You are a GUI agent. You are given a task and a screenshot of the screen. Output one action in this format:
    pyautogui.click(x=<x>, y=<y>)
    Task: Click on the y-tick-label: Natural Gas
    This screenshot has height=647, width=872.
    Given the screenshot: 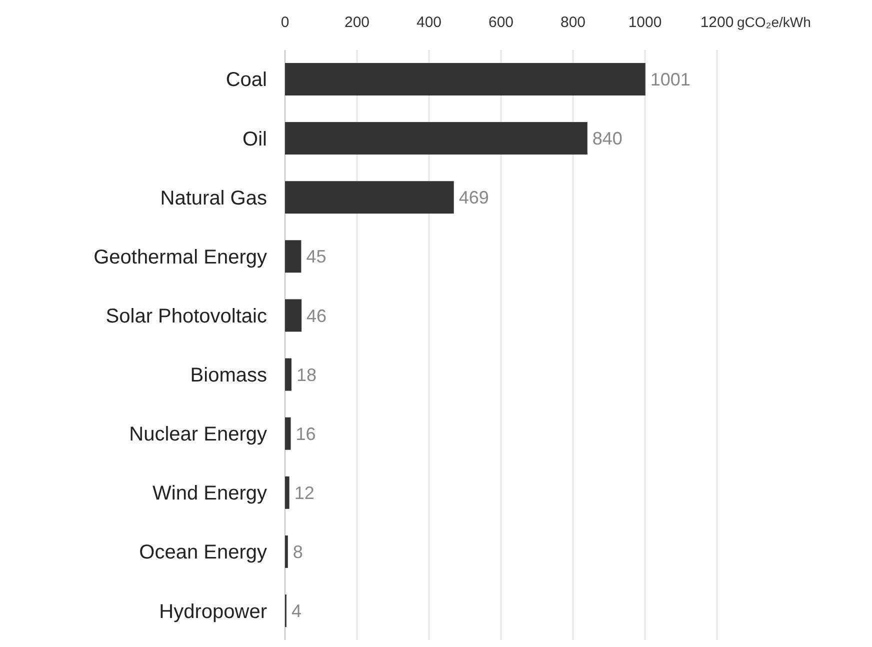 What is the action you would take?
    pyautogui.click(x=213, y=198)
    